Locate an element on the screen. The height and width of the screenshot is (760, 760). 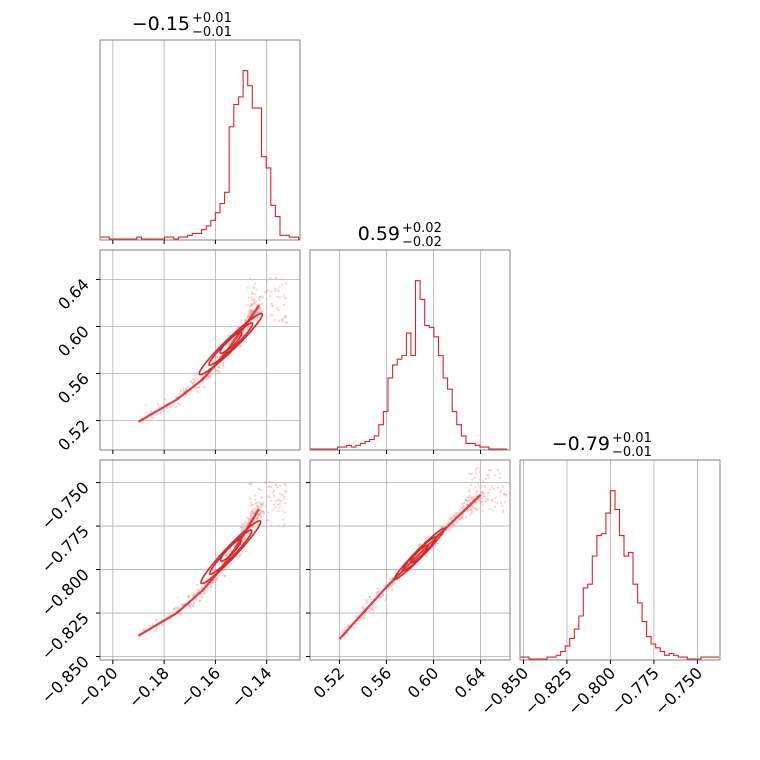
joint-marks is located at coordinates (213, 350).